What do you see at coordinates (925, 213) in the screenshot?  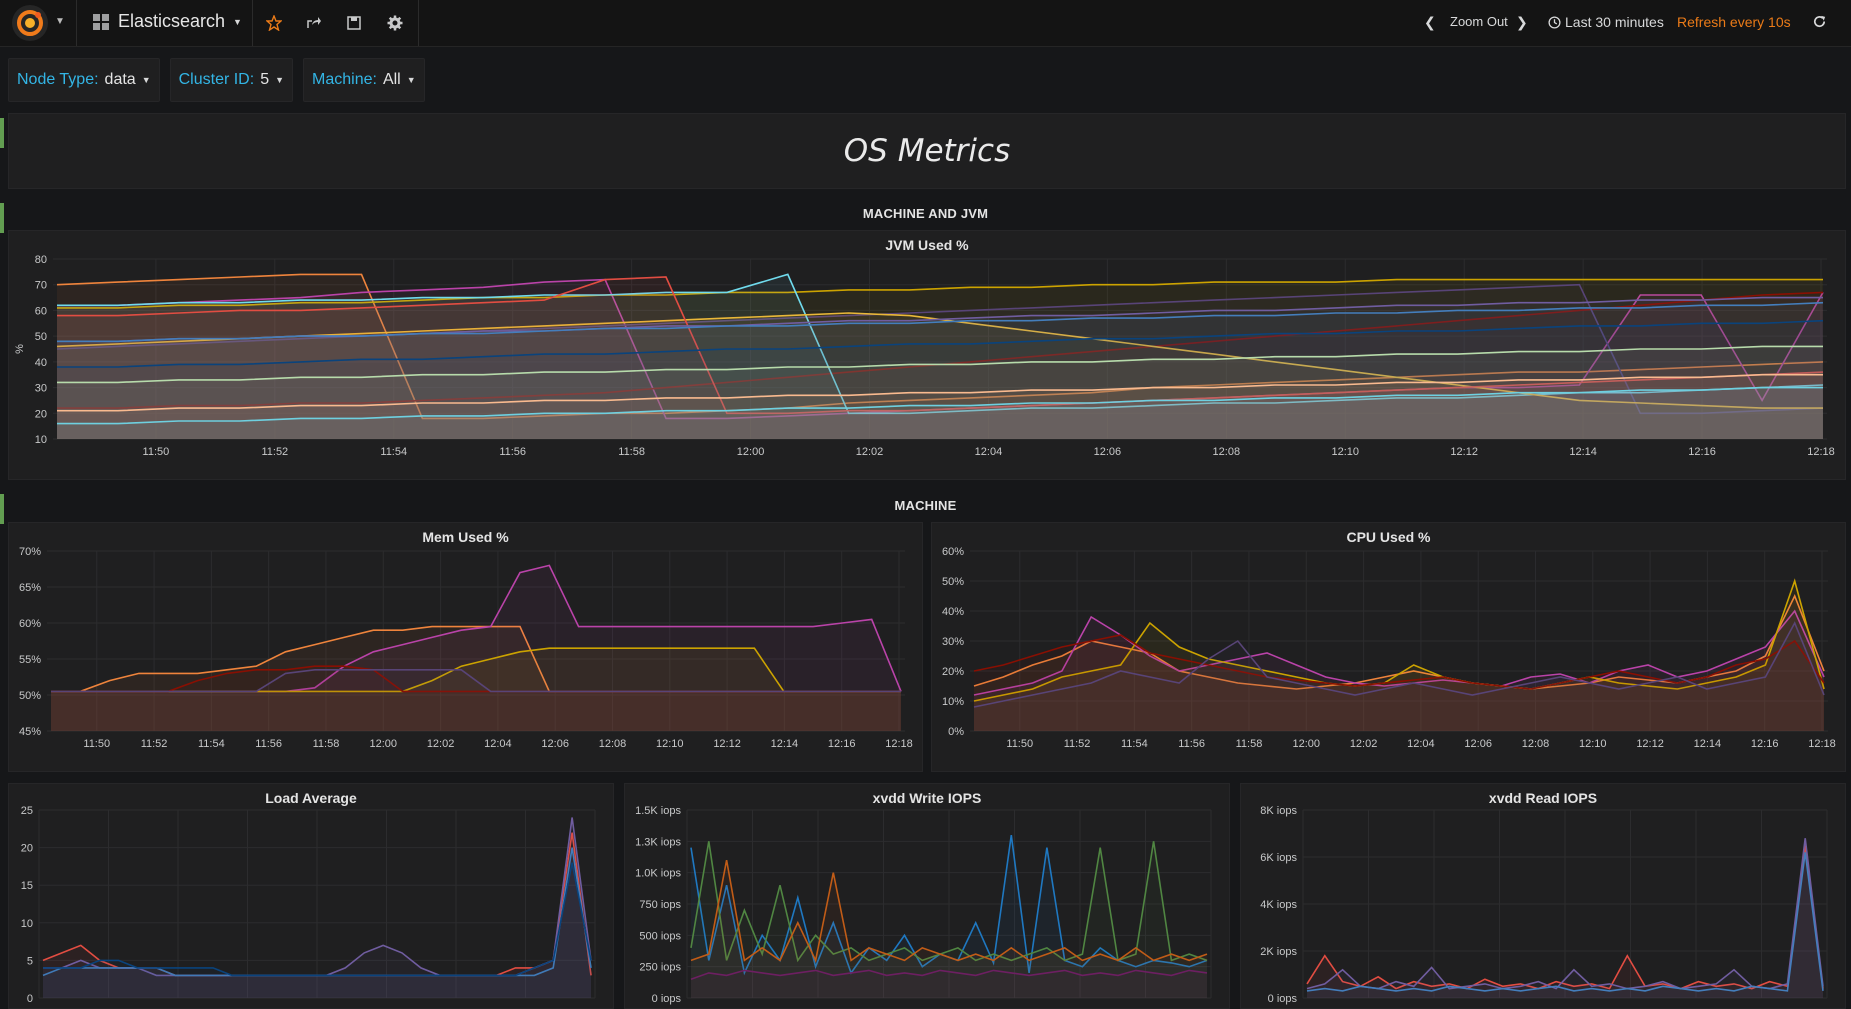 I see `row-title-machine-jvm: MACHINE AND JVM` at bounding box center [925, 213].